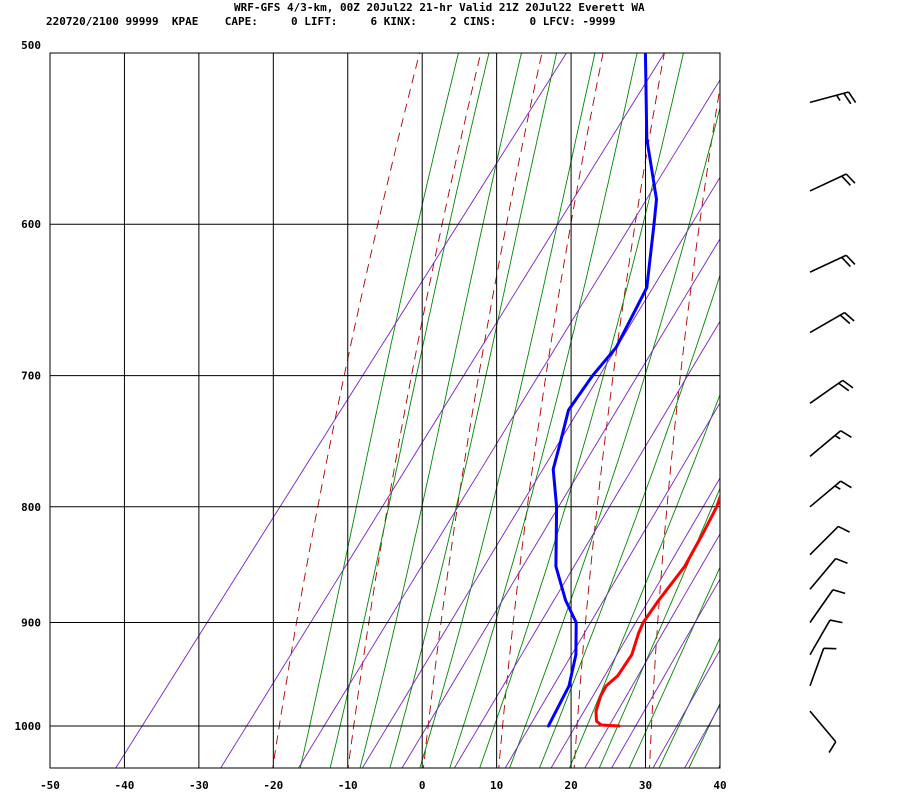 This screenshot has width=900, height=800. I want to click on temperature-tick-label: -30, so click(199, 785).